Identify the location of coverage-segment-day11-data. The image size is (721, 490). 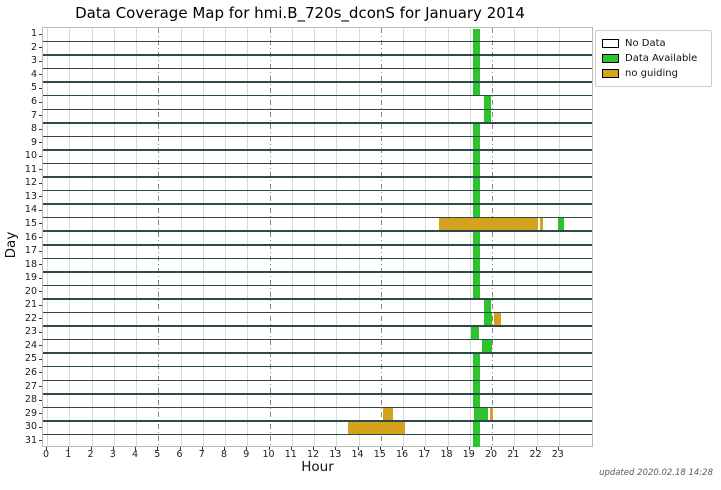
(476, 170).